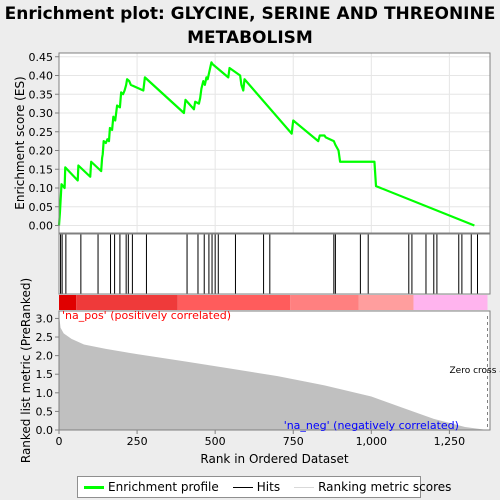  I want to click on hits-panel-bg, so click(274, 264).